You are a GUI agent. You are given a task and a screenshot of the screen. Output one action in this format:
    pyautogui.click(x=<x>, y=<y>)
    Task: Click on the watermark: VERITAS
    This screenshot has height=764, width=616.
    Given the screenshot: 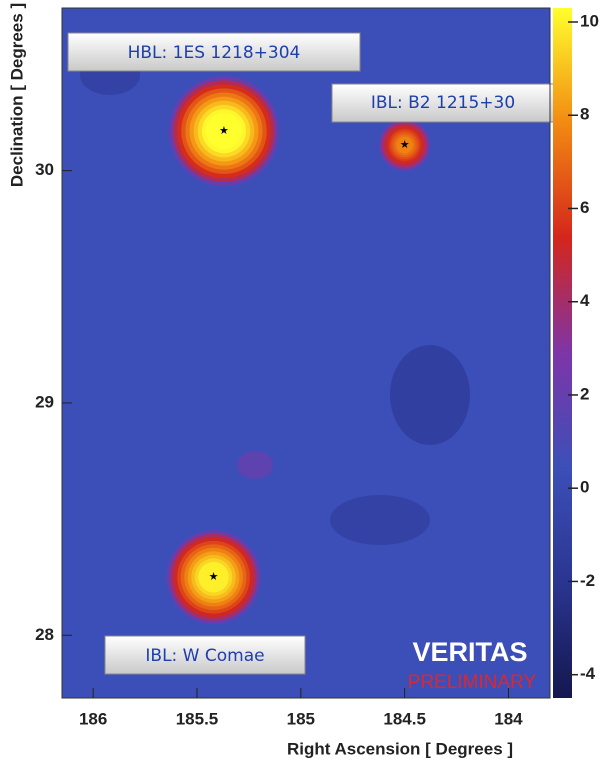 What is the action you would take?
    pyautogui.click(x=469, y=652)
    